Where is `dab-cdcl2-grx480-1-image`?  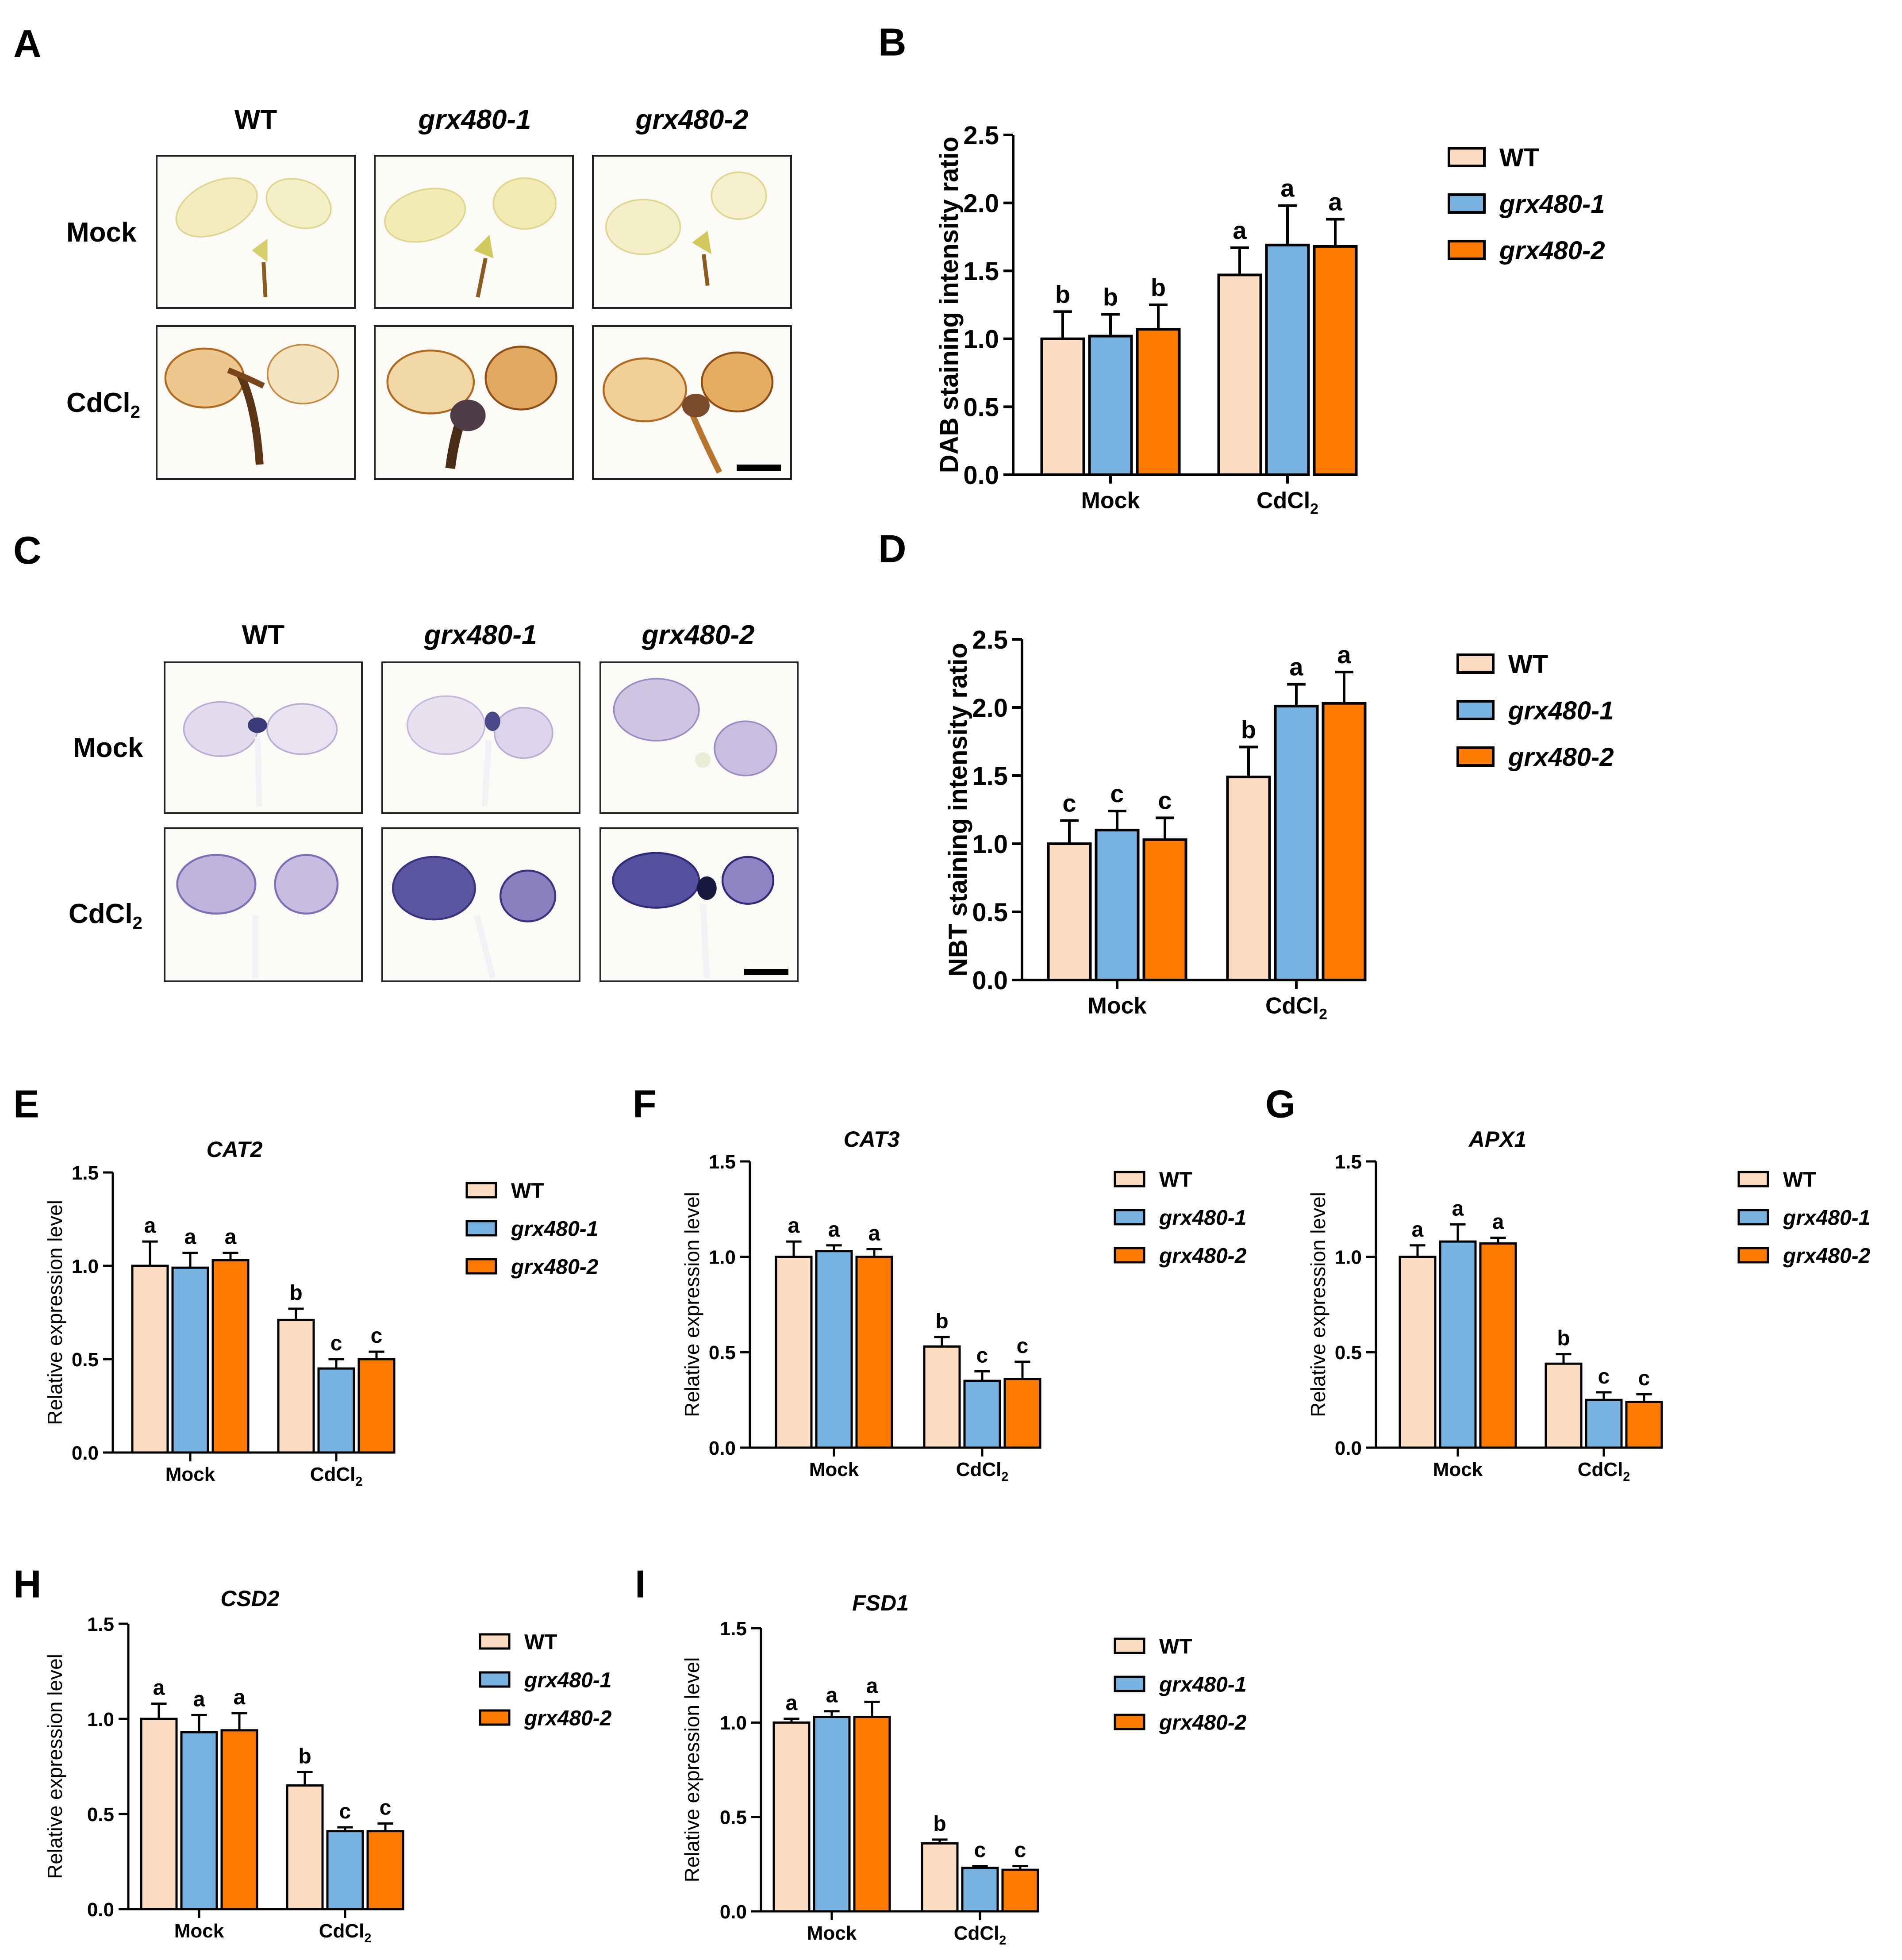 dab-cdcl2-grx480-1-image is located at coordinates (474, 402).